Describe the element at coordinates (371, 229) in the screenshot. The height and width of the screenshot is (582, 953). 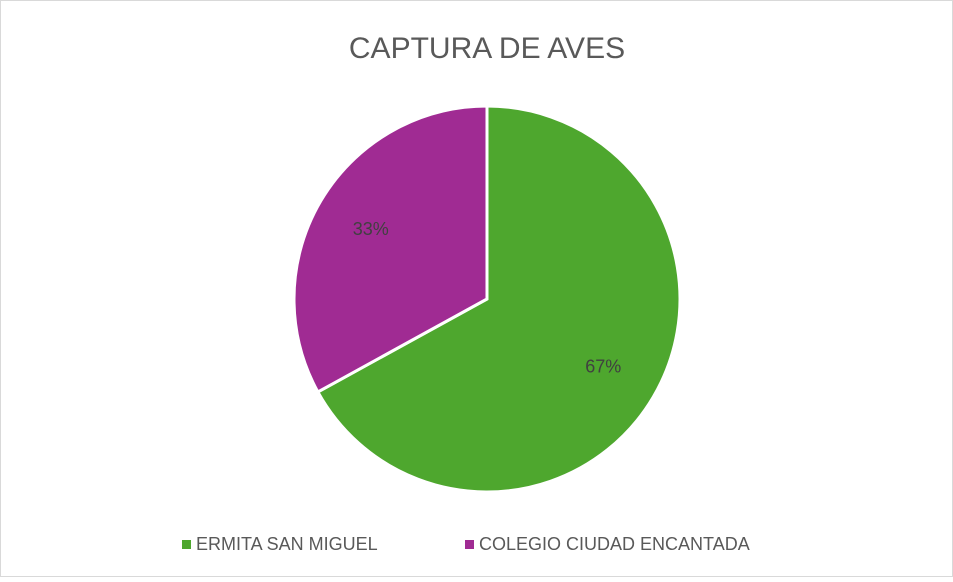
I see `data-label: 33%` at that location.